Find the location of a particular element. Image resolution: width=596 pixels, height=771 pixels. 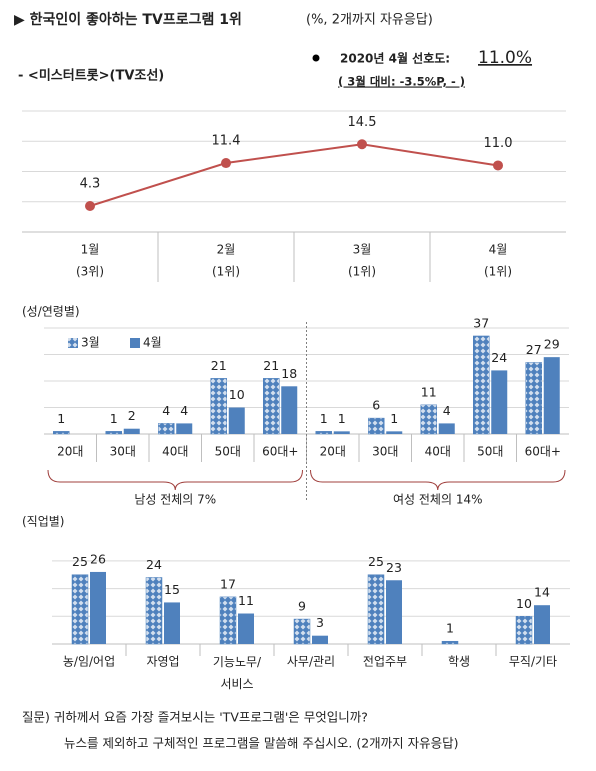

program: - <미스터트롯>(TV조선) is located at coordinates (91, 76).